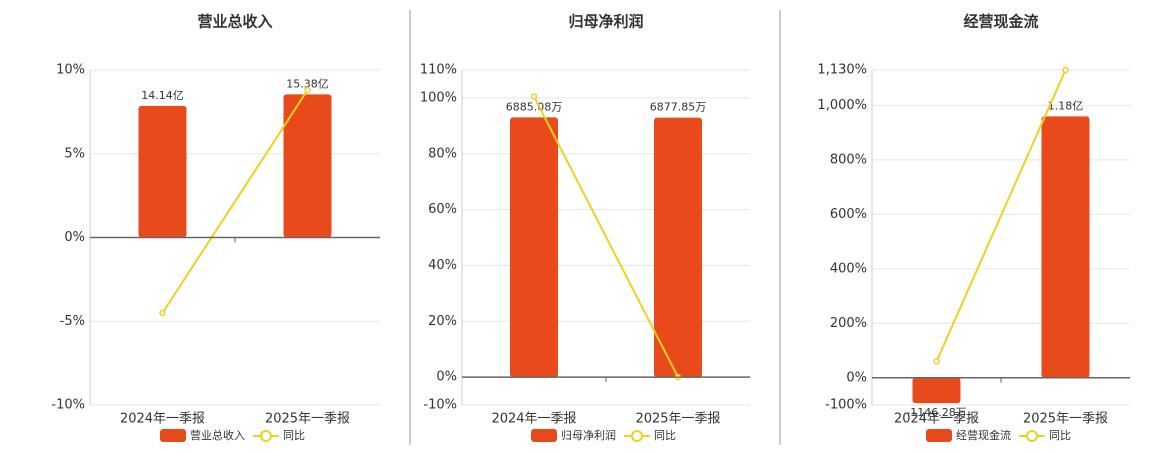  What do you see at coordinates (74, 153) in the screenshot?
I see `y-tick-label: 5%` at bounding box center [74, 153].